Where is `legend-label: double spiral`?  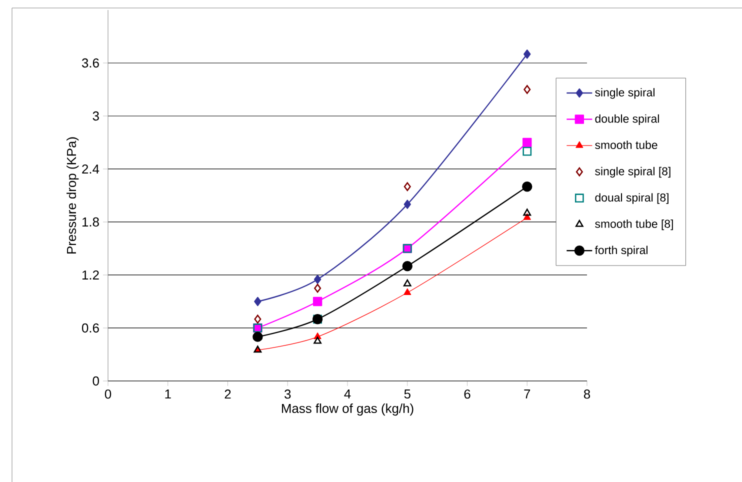 legend-label: double spiral is located at coordinates (627, 120).